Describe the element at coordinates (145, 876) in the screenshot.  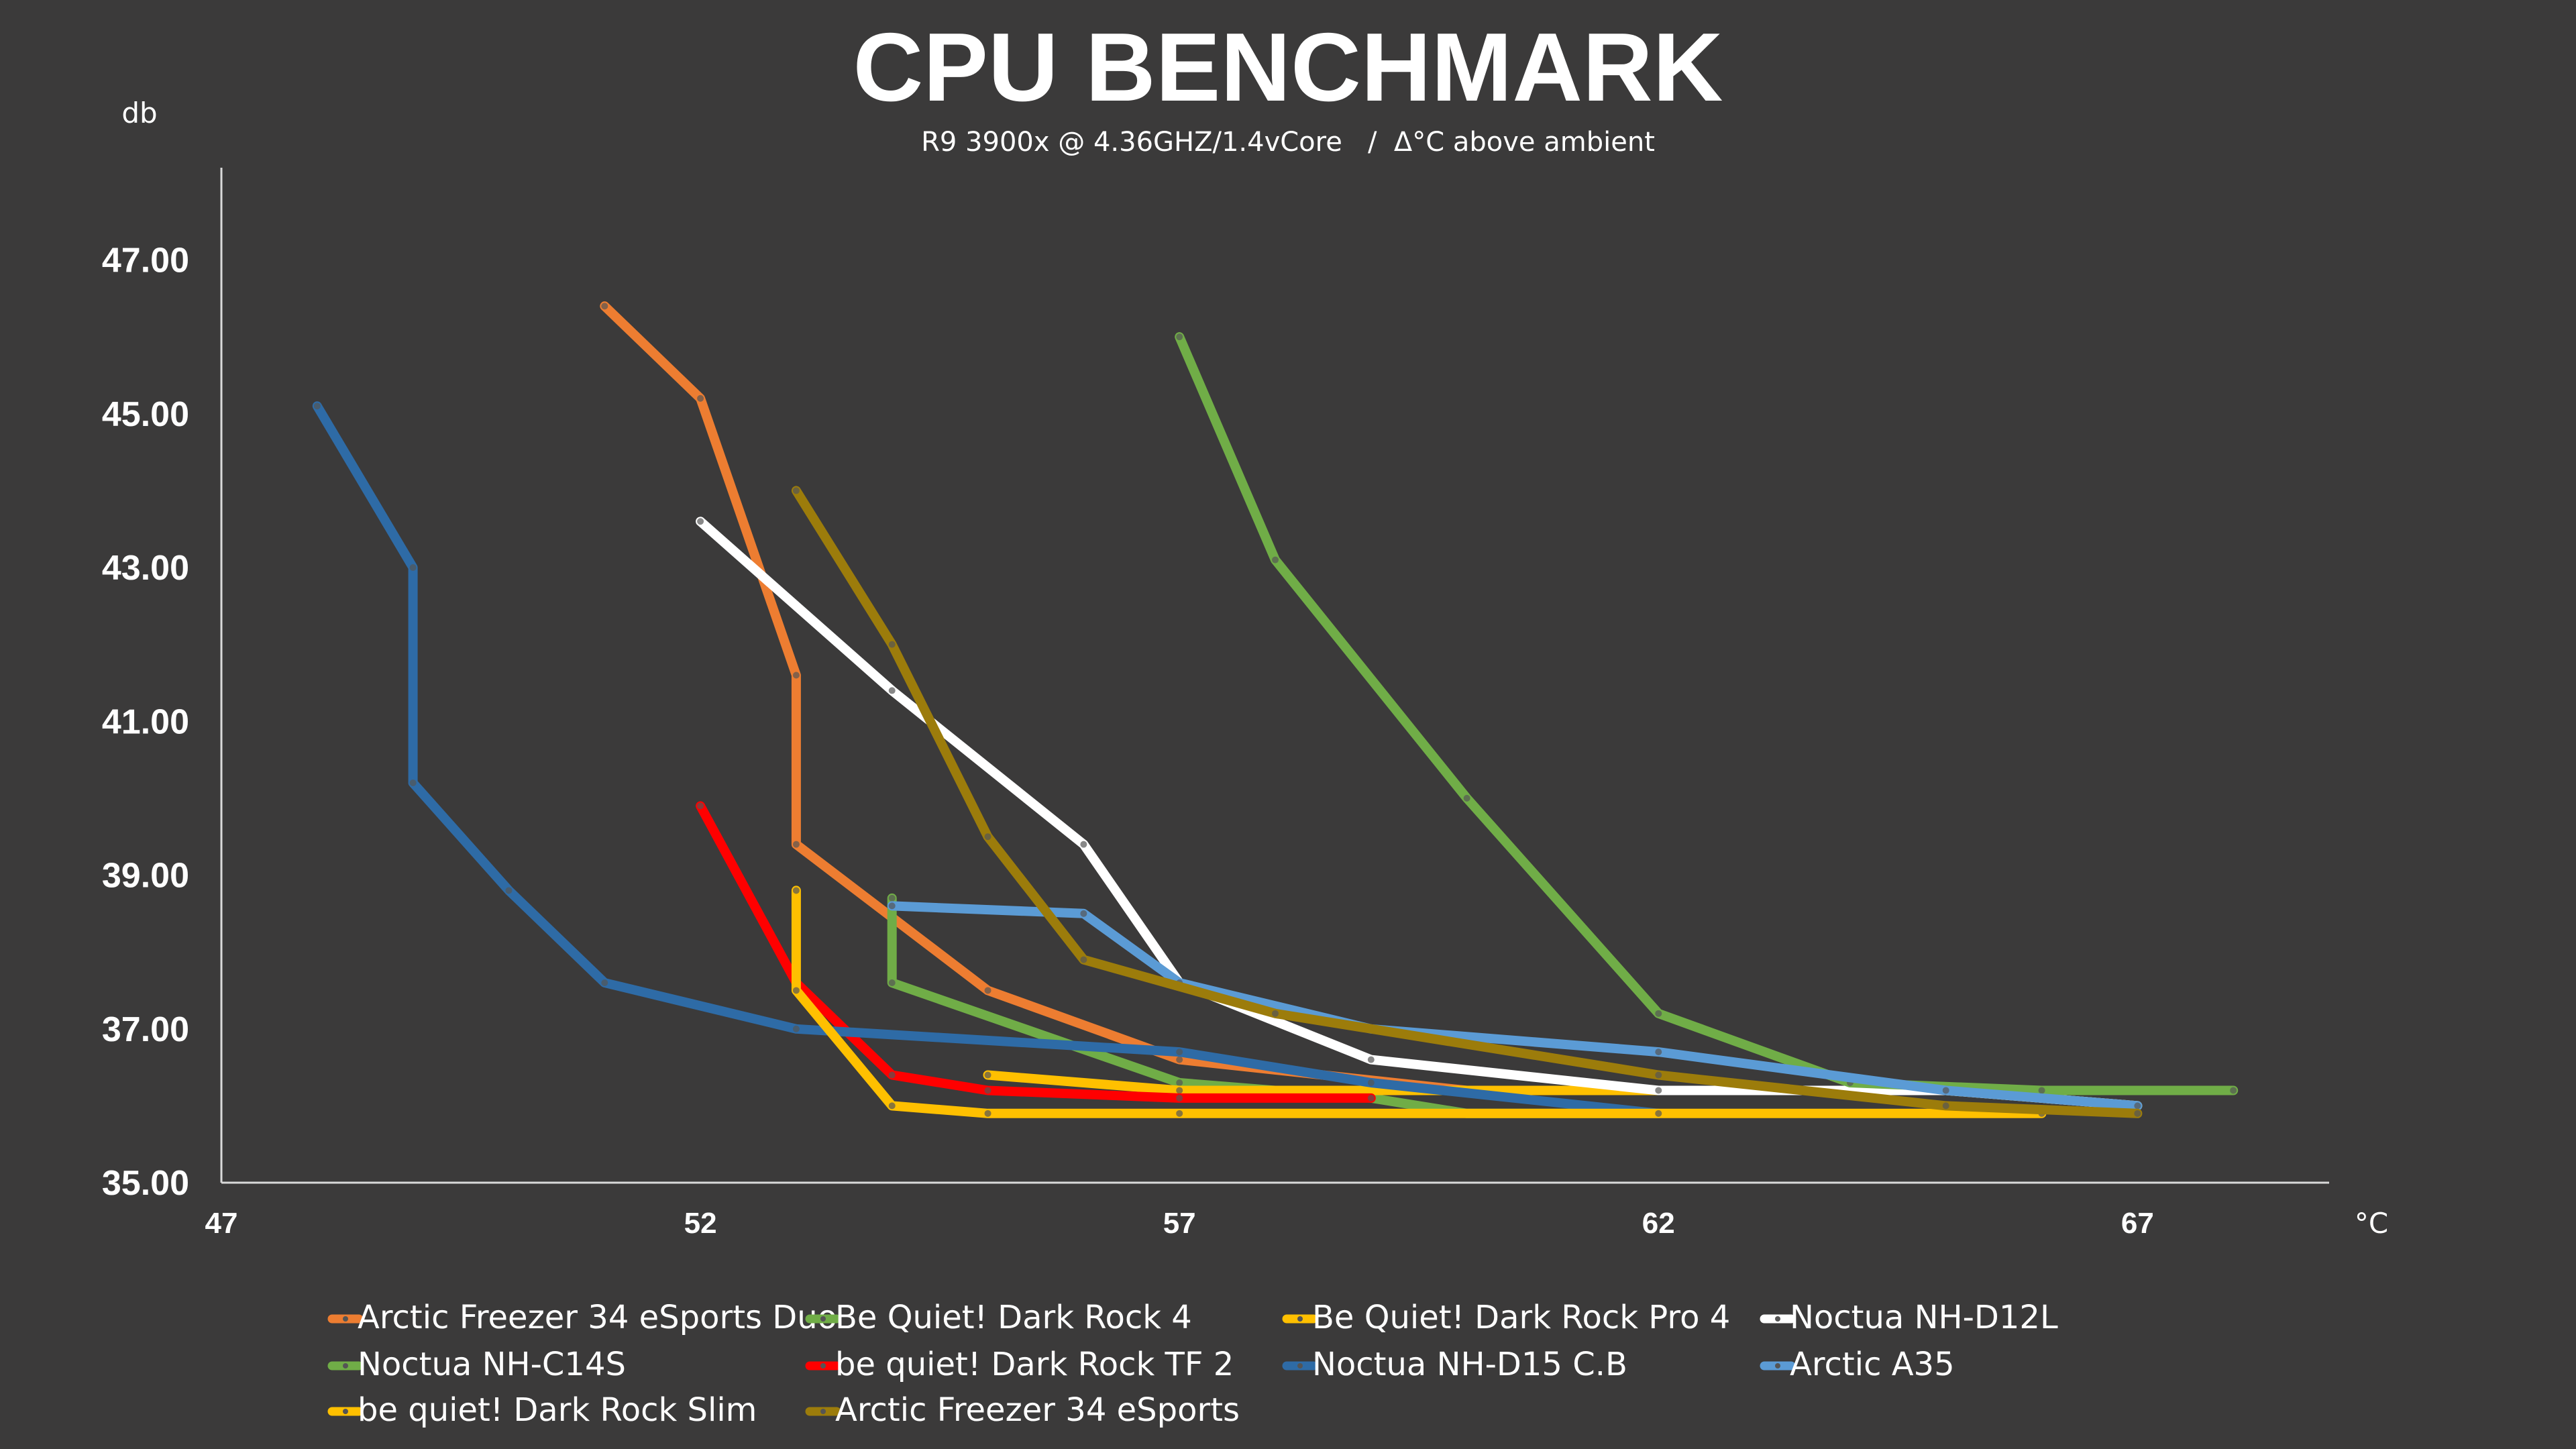
I see `y-tick-label: 39.00` at that location.